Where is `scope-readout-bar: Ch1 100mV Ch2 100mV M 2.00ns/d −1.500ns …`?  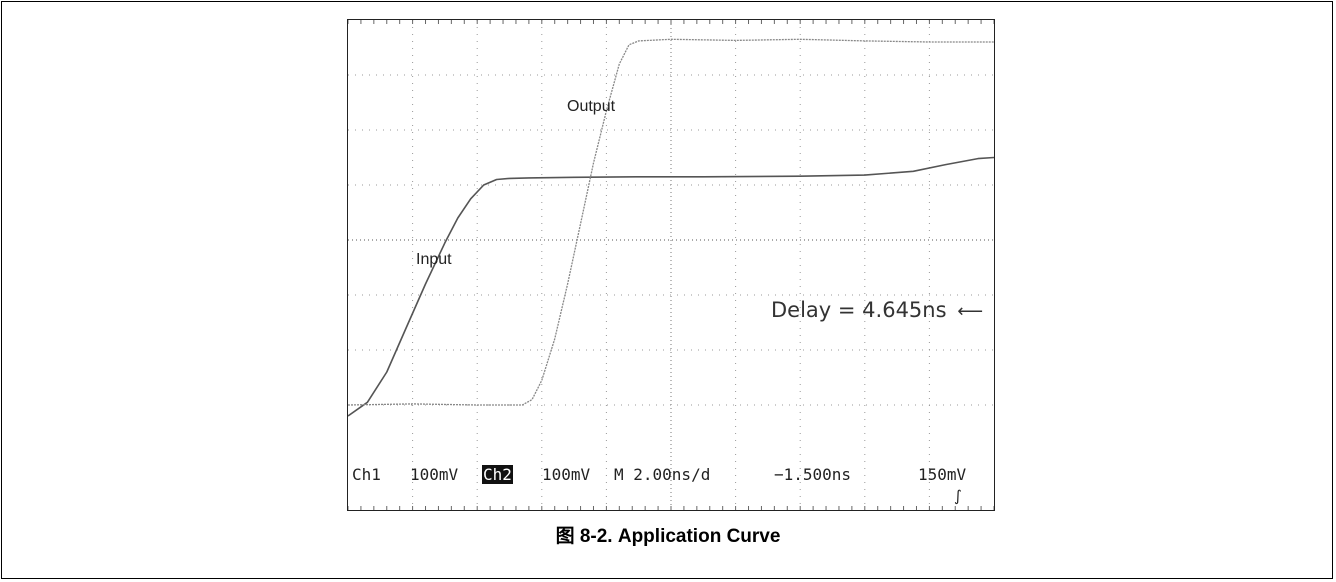 scope-readout-bar: Ch1 100mV Ch2 100mV M 2.00ns/d −1.500ns … is located at coordinates (672, 478).